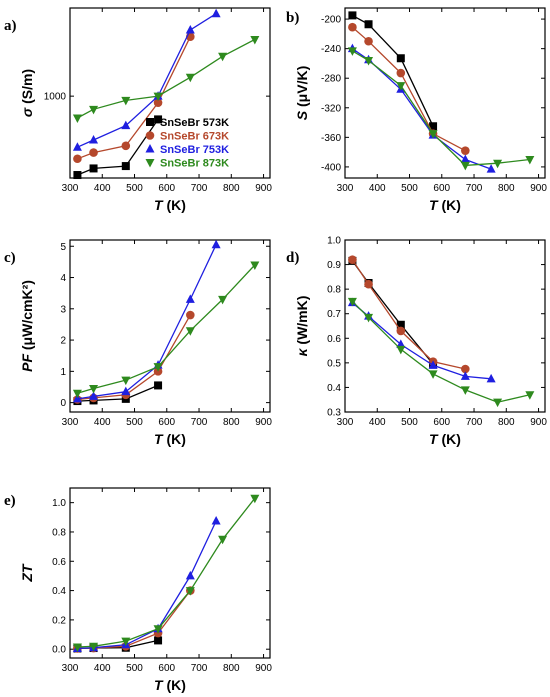 Image resolution: width=550 pixels, height=697 pixels. Describe the element at coordinates (194, 137) in the screenshot. I see `legend-entry-label: SnSeBr 673K` at that location.